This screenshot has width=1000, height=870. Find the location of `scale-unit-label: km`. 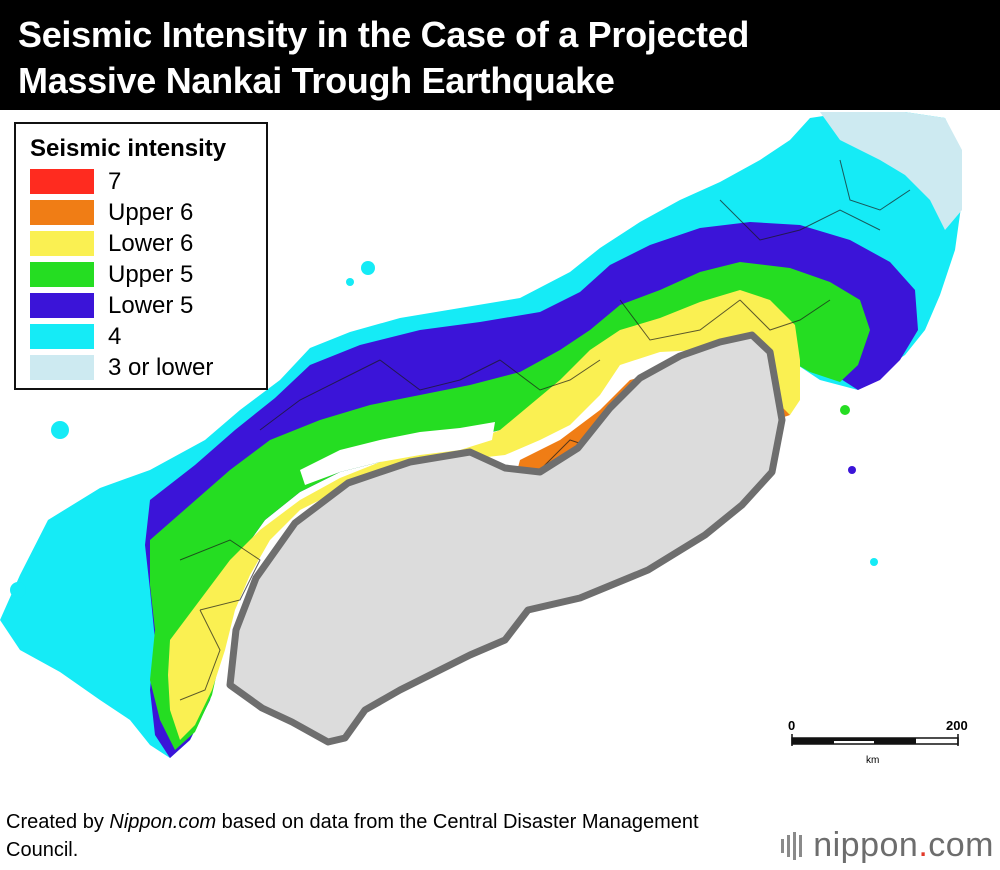

scale-unit-label: km is located at coordinates (872, 760).